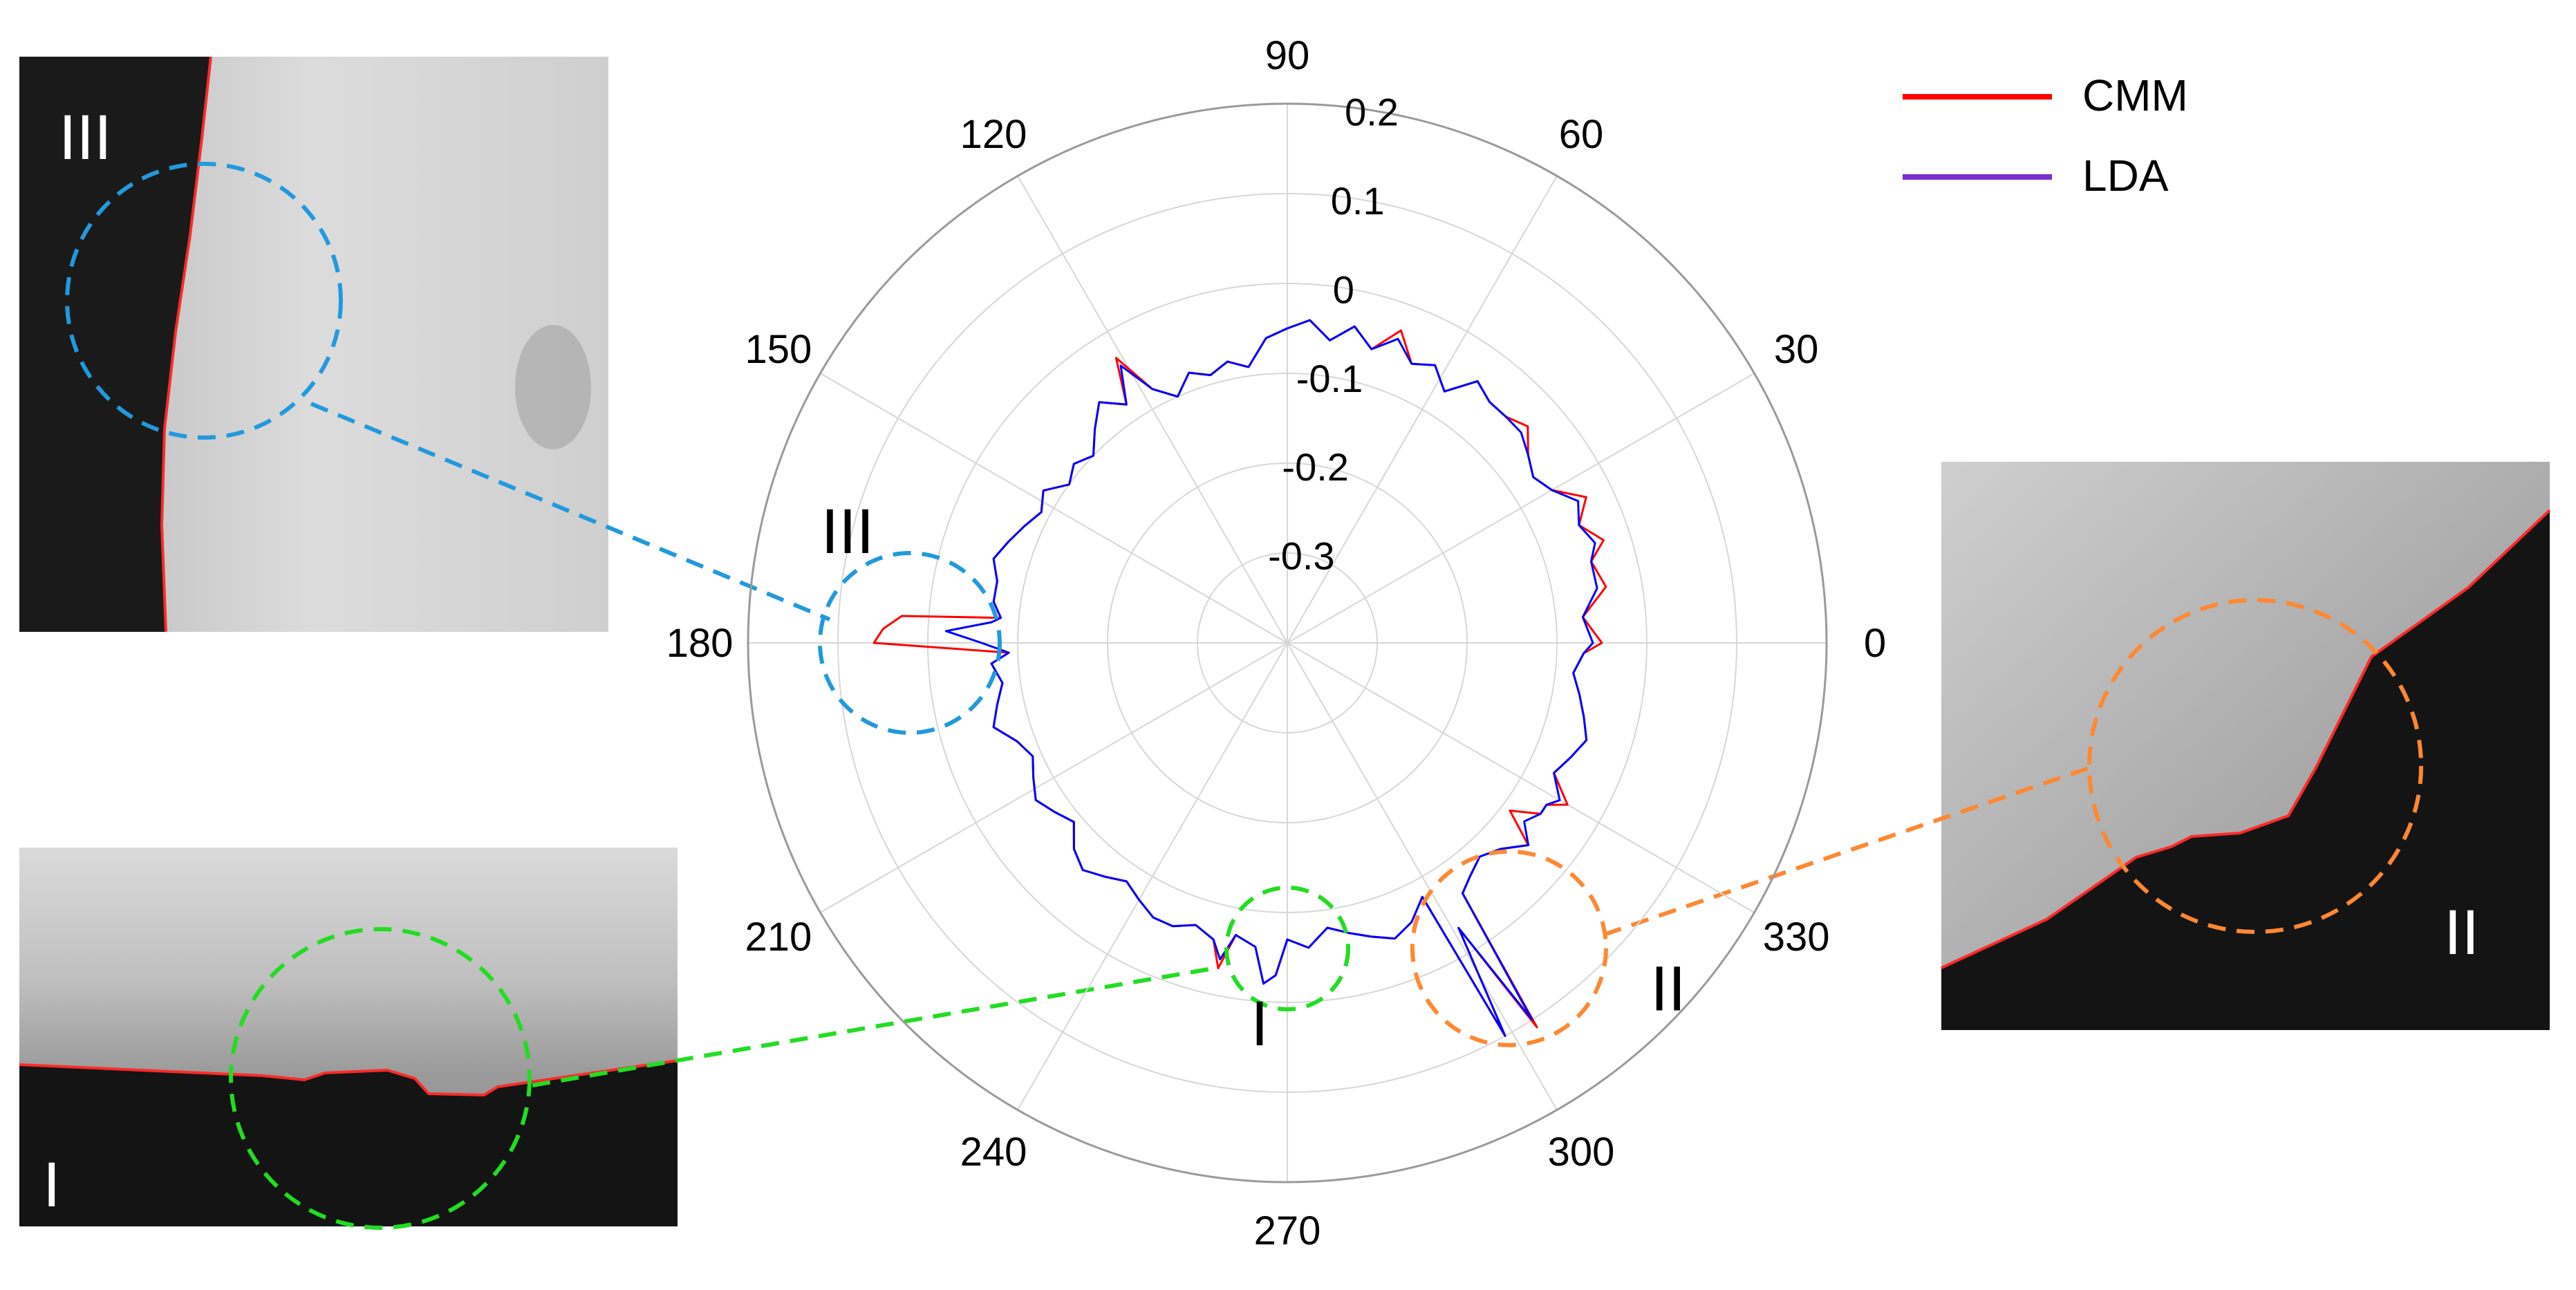 This screenshot has height=1290, width=2576. Describe the element at coordinates (2045, 135) in the screenshot. I see `legend: CMM LDA` at that location.